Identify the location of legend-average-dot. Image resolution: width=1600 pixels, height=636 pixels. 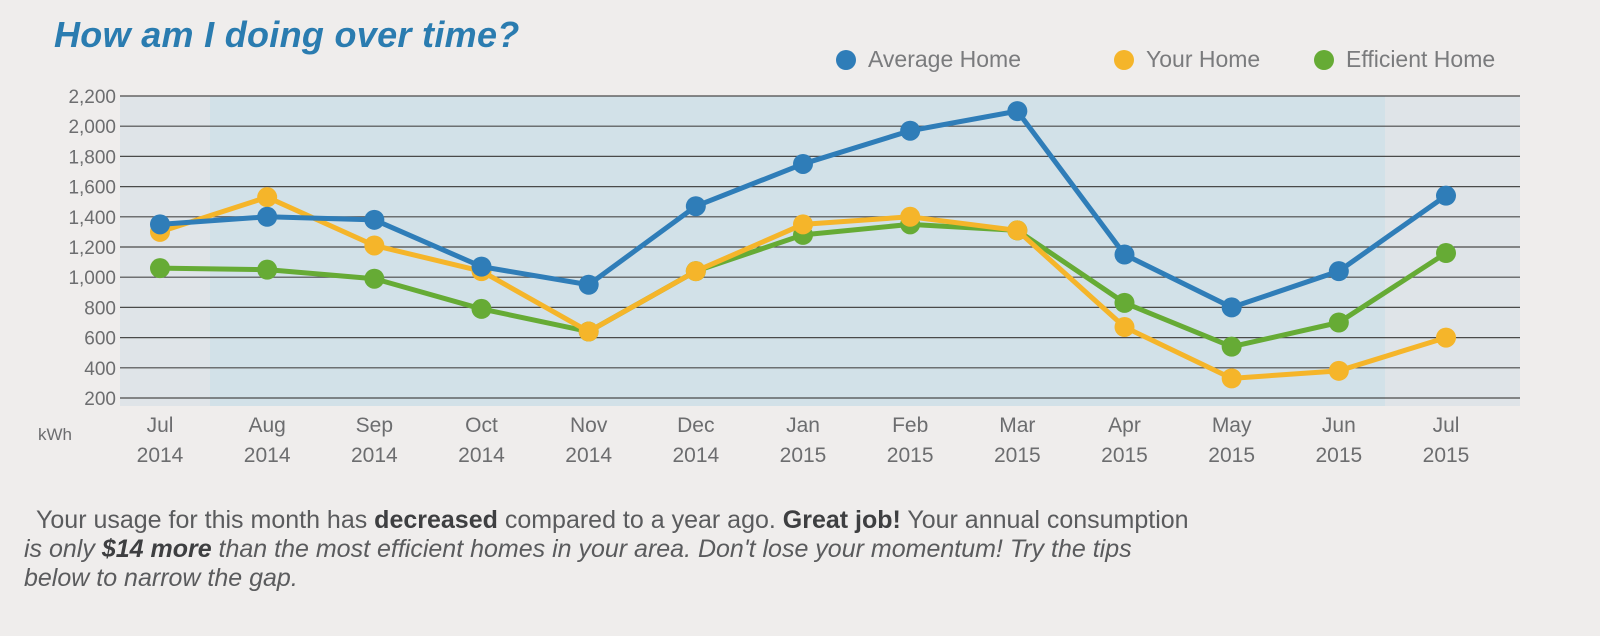
(846, 59).